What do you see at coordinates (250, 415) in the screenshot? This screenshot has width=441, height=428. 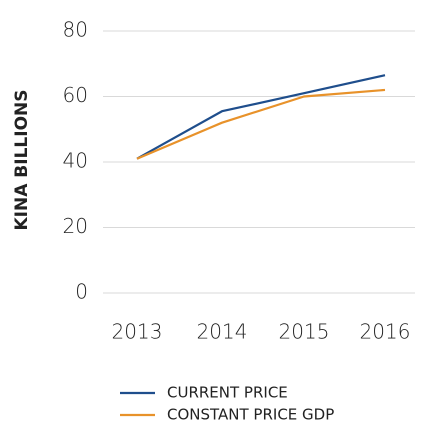 I see `legend-label: CONSTANT PRICE GDP` at bounding box center [250, 415].